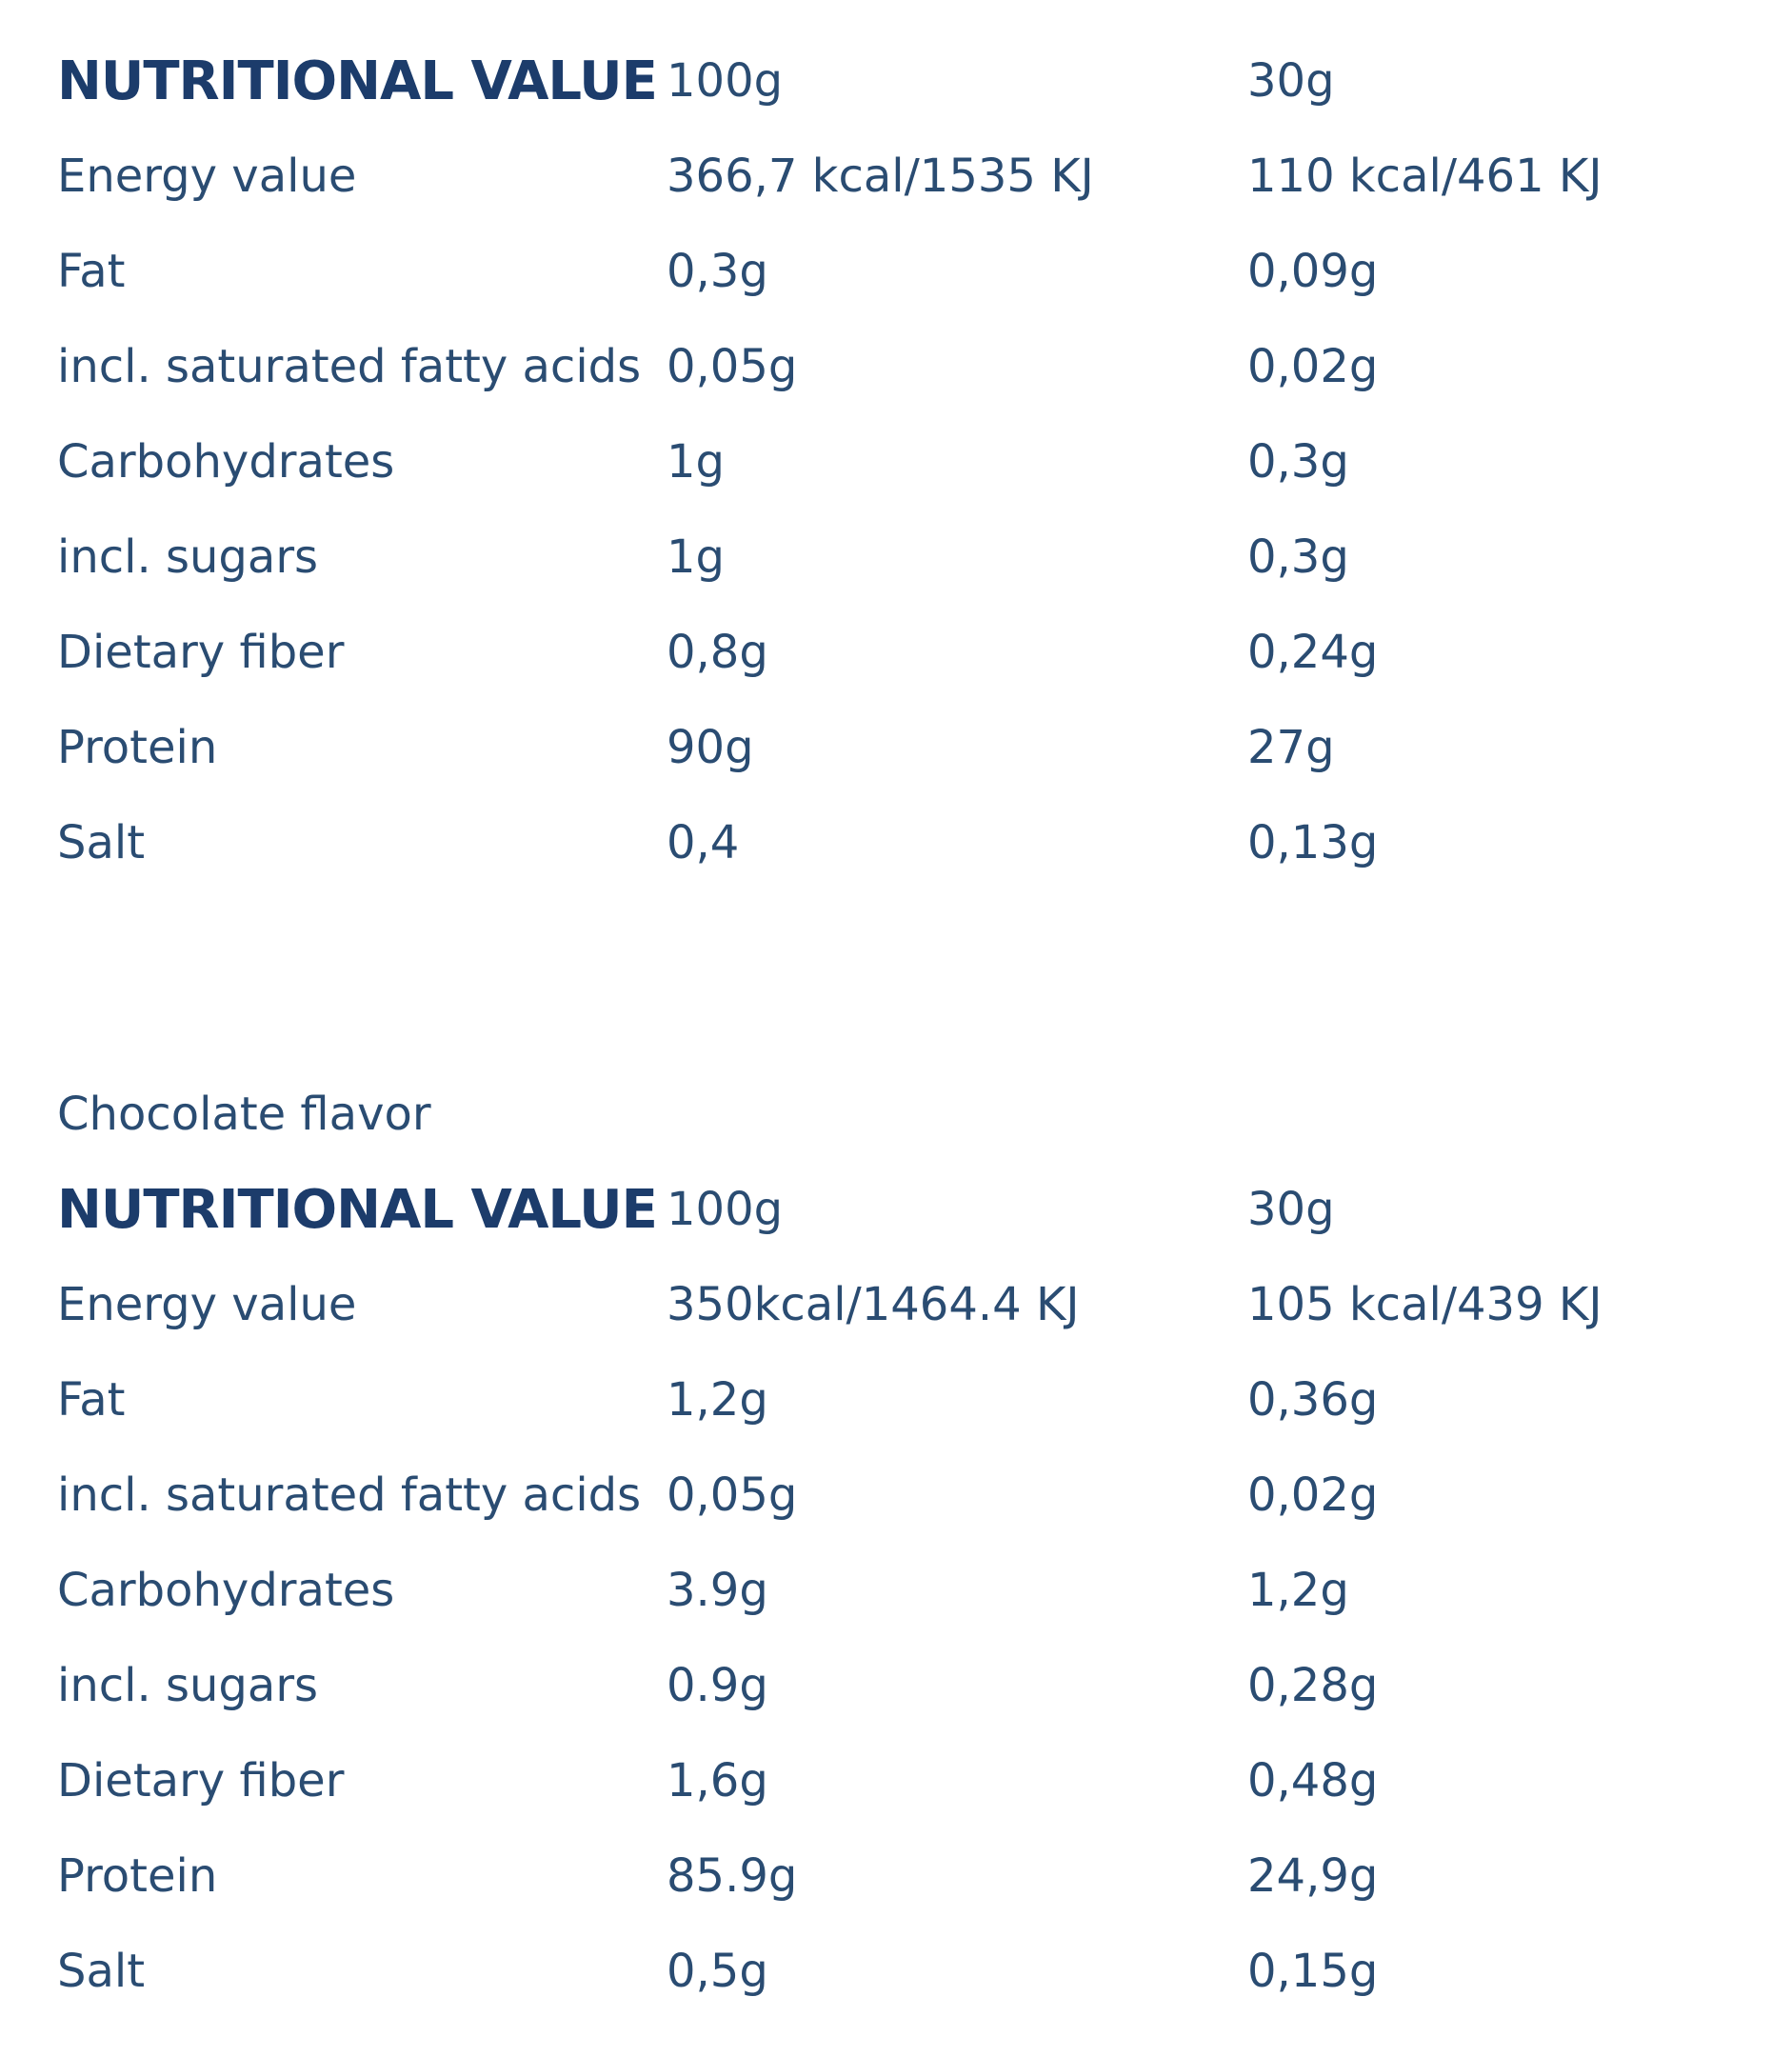 This screenshot has height=2057, width=1792. What do you see at coordinates (1425, 1304) in the screenshot?
I see `value-30g: 105 kcal/439 KJ` at bounding box center [1425, 1304].